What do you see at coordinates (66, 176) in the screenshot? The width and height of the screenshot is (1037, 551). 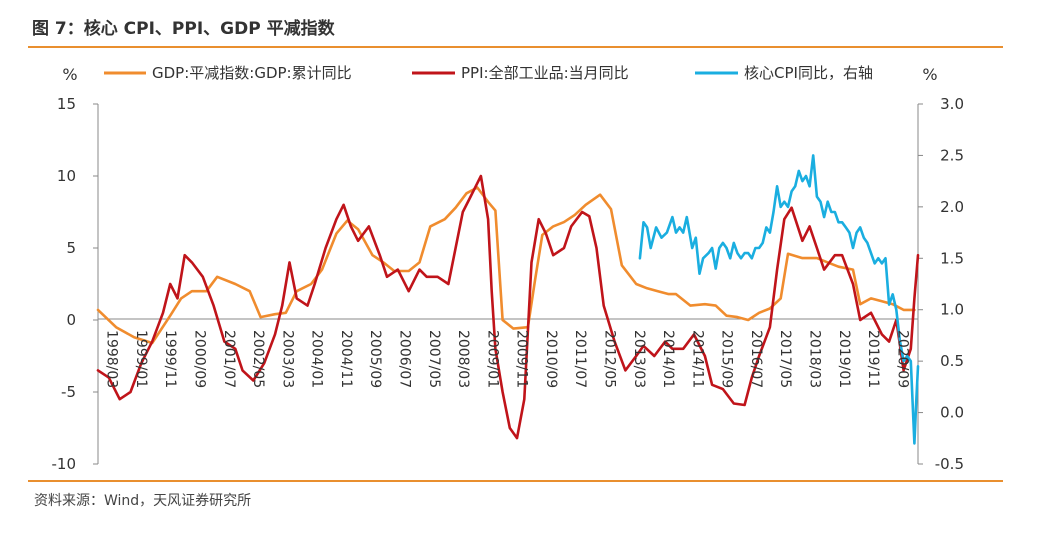 I see `left-tick-label: 10` at bounding box center [66, 176].